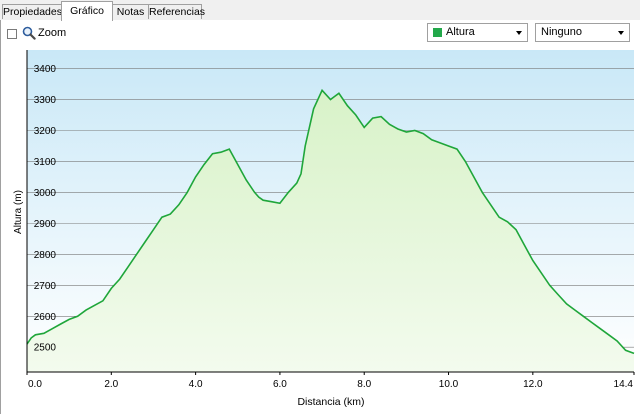  What do you see at coordinates (330, 402) in the screenshot?
I see `x-axis-label: Distancia (km)` at bounding box center [330, 402].